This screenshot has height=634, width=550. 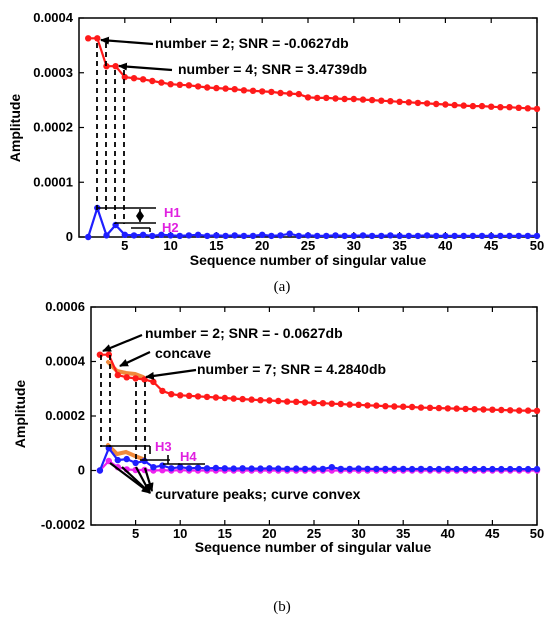 I want to click on panel-b-h3-label: H3, so click(x=163, y=446).